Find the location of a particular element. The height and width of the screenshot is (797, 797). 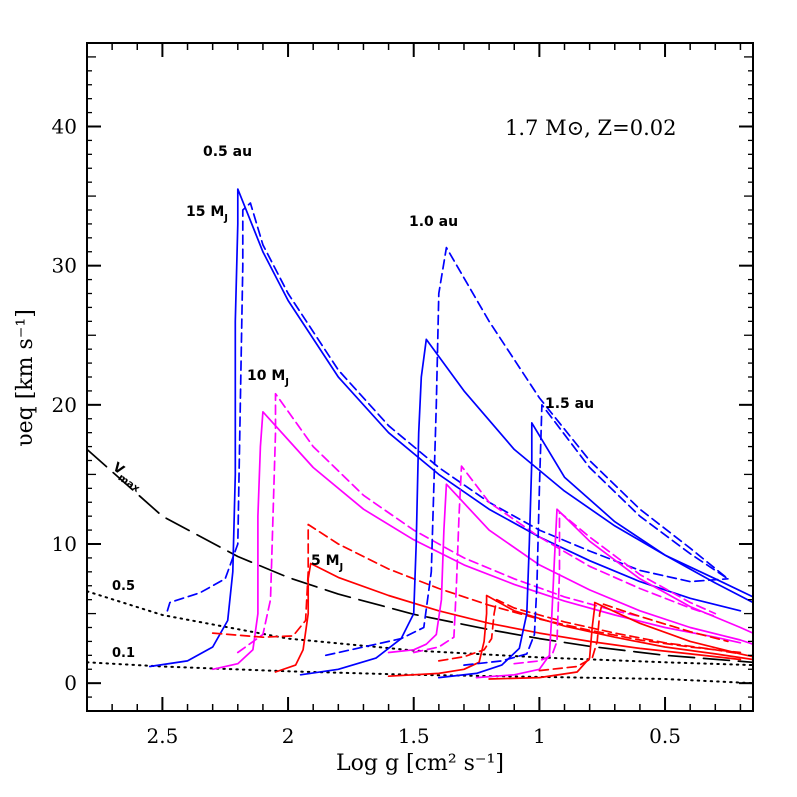

label-15-mj: 15 MJ is located at coordinates (207, 214).